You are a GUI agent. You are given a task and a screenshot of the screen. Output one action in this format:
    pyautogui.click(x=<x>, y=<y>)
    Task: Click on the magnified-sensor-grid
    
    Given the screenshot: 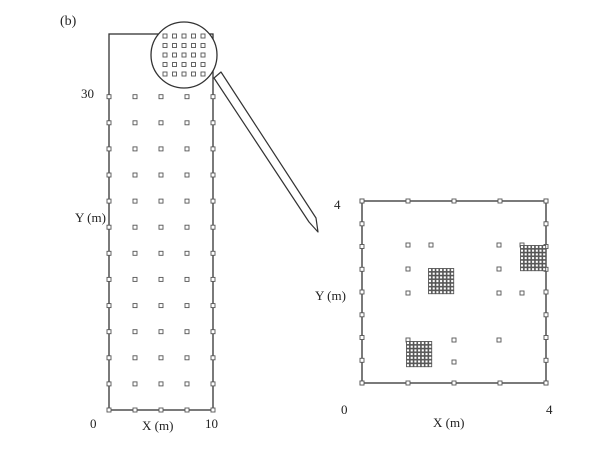 What is the action you would take?
    pyautogui.click(x=184, y=55)
    